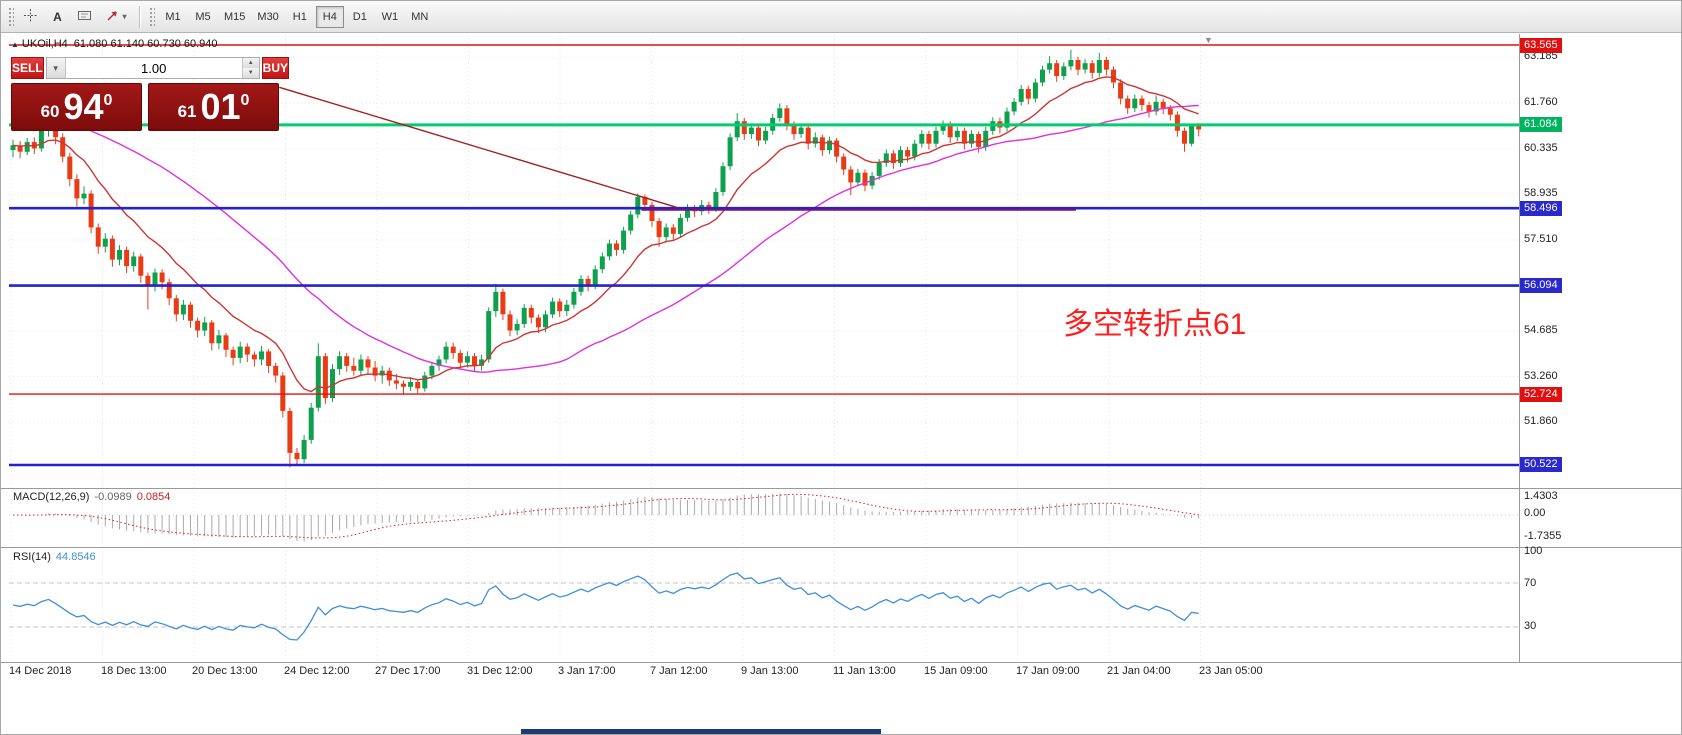  I want to click on text-annotation-tool-button: A, so click(57, 17).